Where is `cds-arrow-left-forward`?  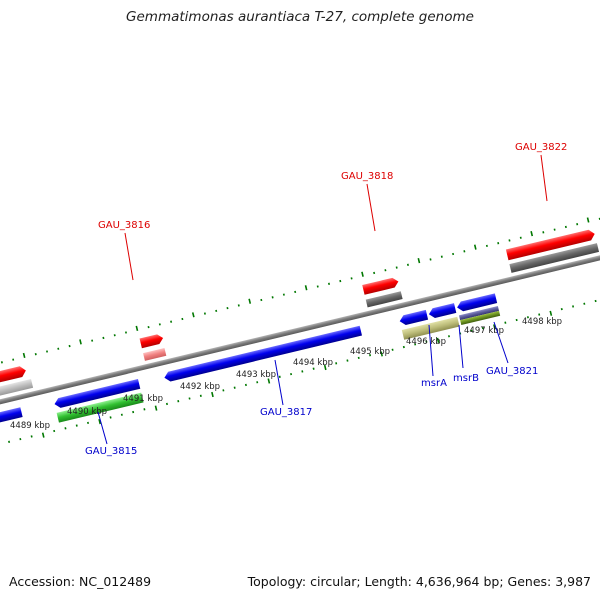
cds-arrow-left-forward is located at coordinates (13, 375).